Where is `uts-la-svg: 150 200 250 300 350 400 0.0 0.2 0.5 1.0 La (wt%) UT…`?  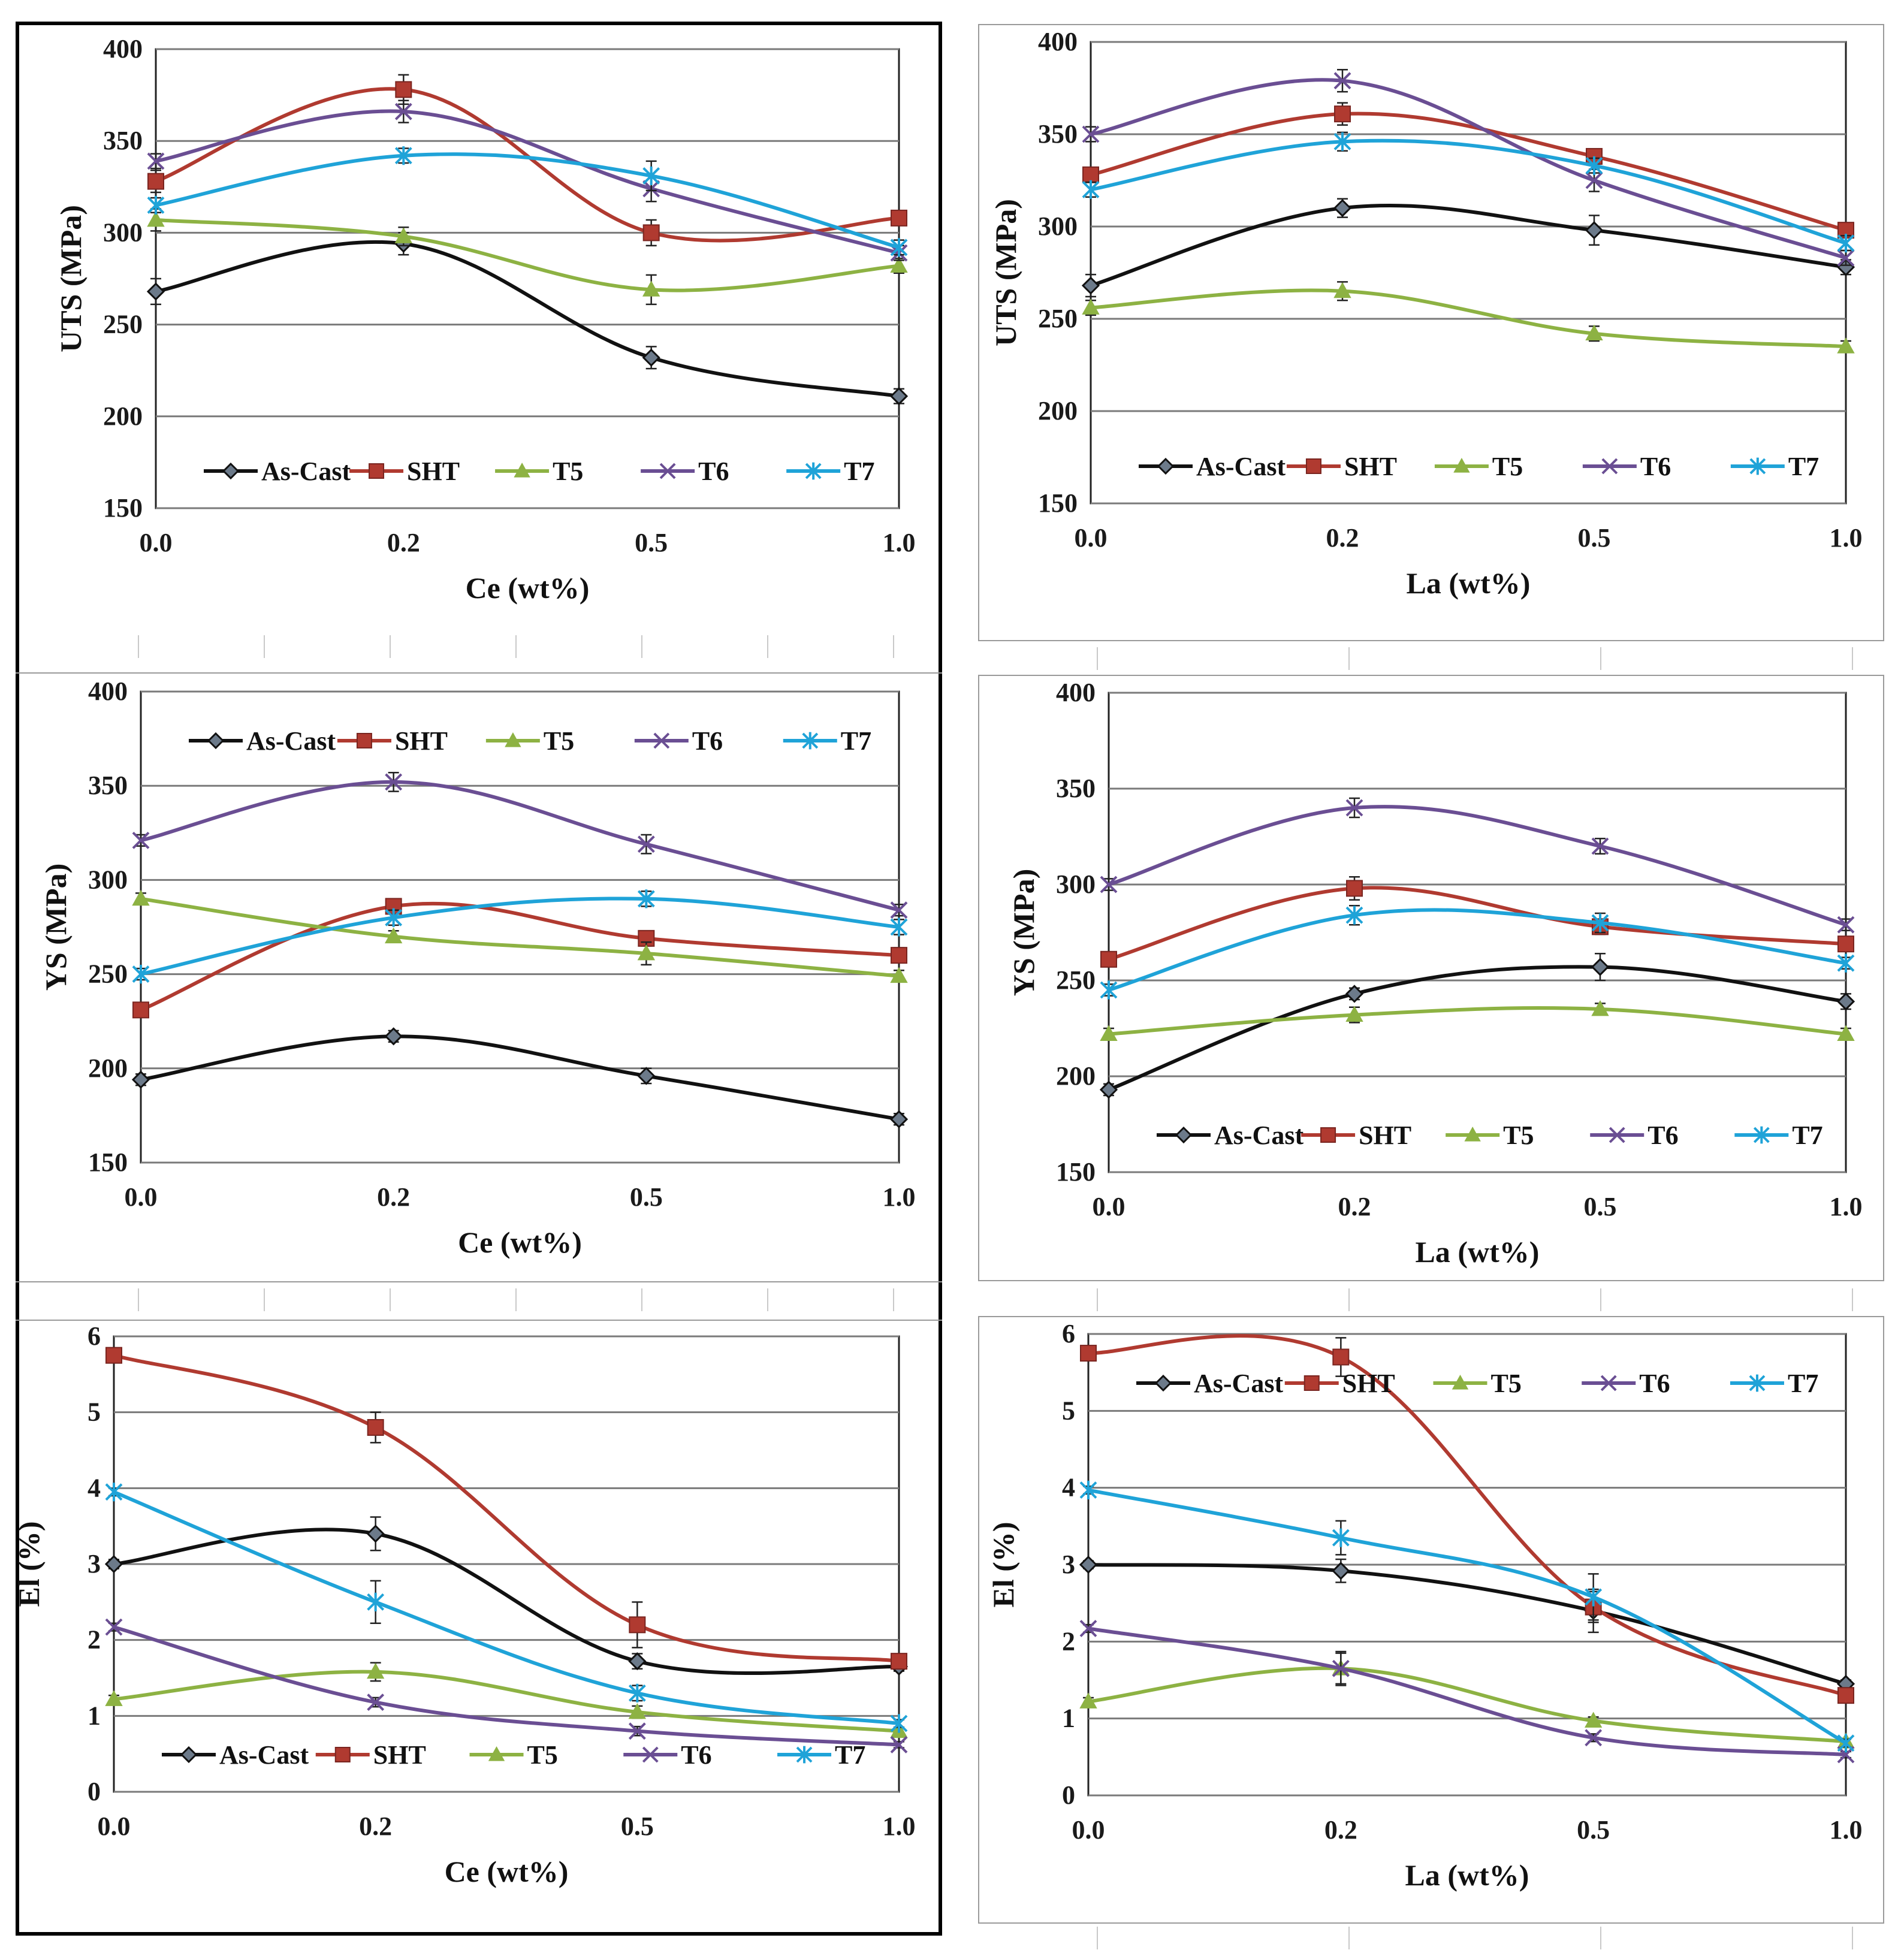 uts-la-svg: 150 200 250 300 350 400 0.0 0.2 0.5 1.0 La (wt%) UT… is located at coordinates (1426, 313).